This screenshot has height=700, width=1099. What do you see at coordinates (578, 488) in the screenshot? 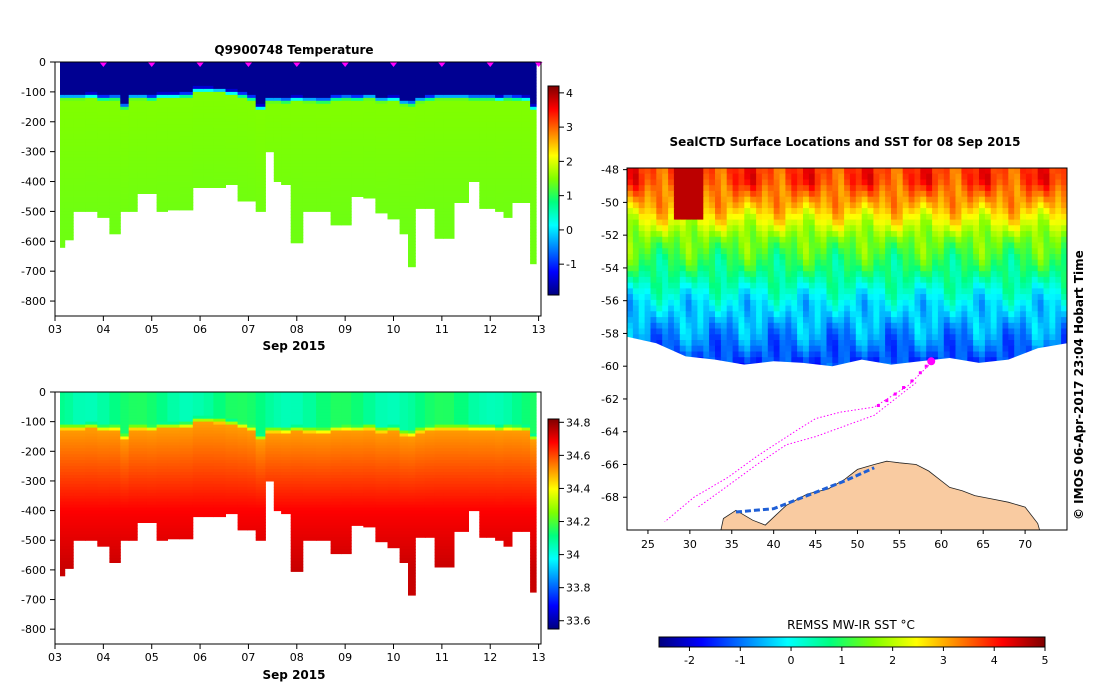
I see `colorbar-tick-label: 34.4` at bounding box center [578, 488].